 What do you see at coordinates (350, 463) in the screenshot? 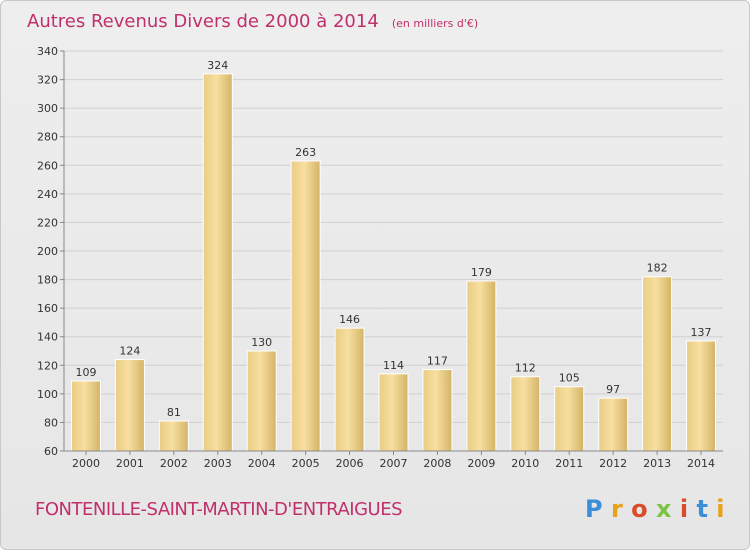
I see `x-tick-label: 2006` at bounding box center [350, 463].